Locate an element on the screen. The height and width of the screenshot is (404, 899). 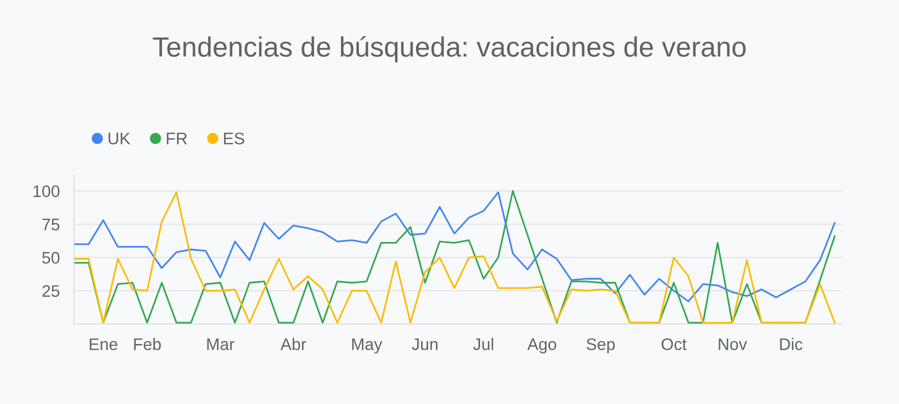
x-tick-label: Nov is located at coordinates (733, 344).